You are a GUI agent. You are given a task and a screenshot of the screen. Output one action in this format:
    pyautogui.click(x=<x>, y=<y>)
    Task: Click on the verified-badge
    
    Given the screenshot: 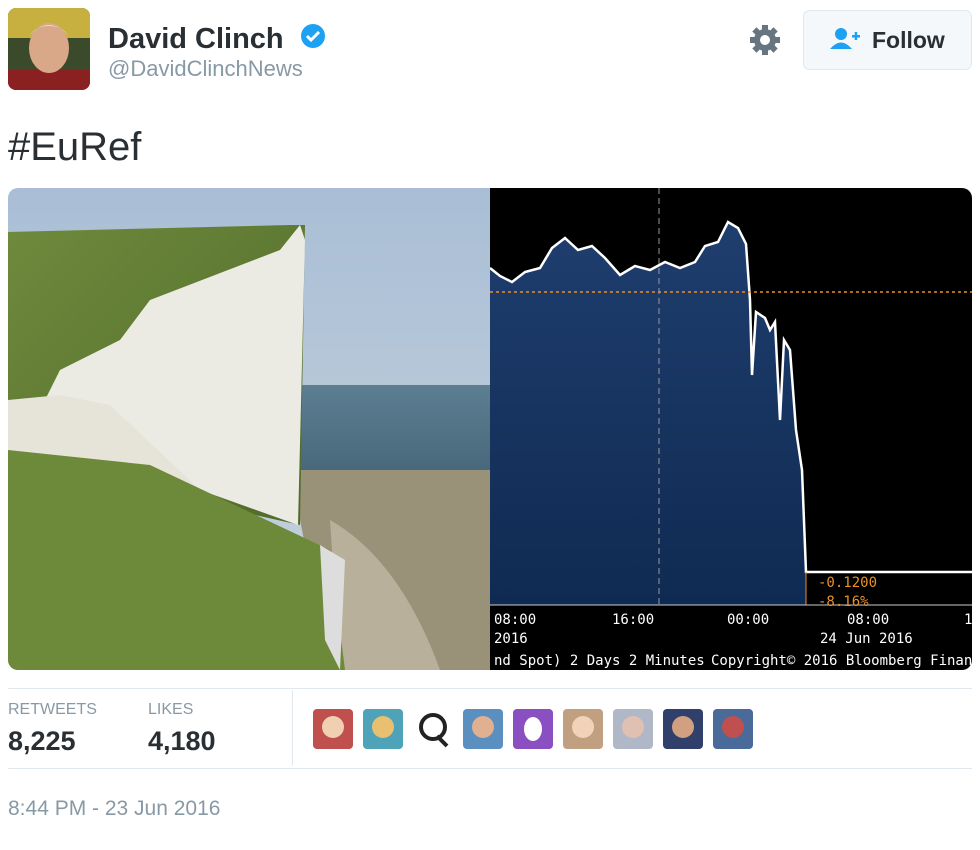 What is the action you would take?
    pyautogui.click(x=313, y=36)
    